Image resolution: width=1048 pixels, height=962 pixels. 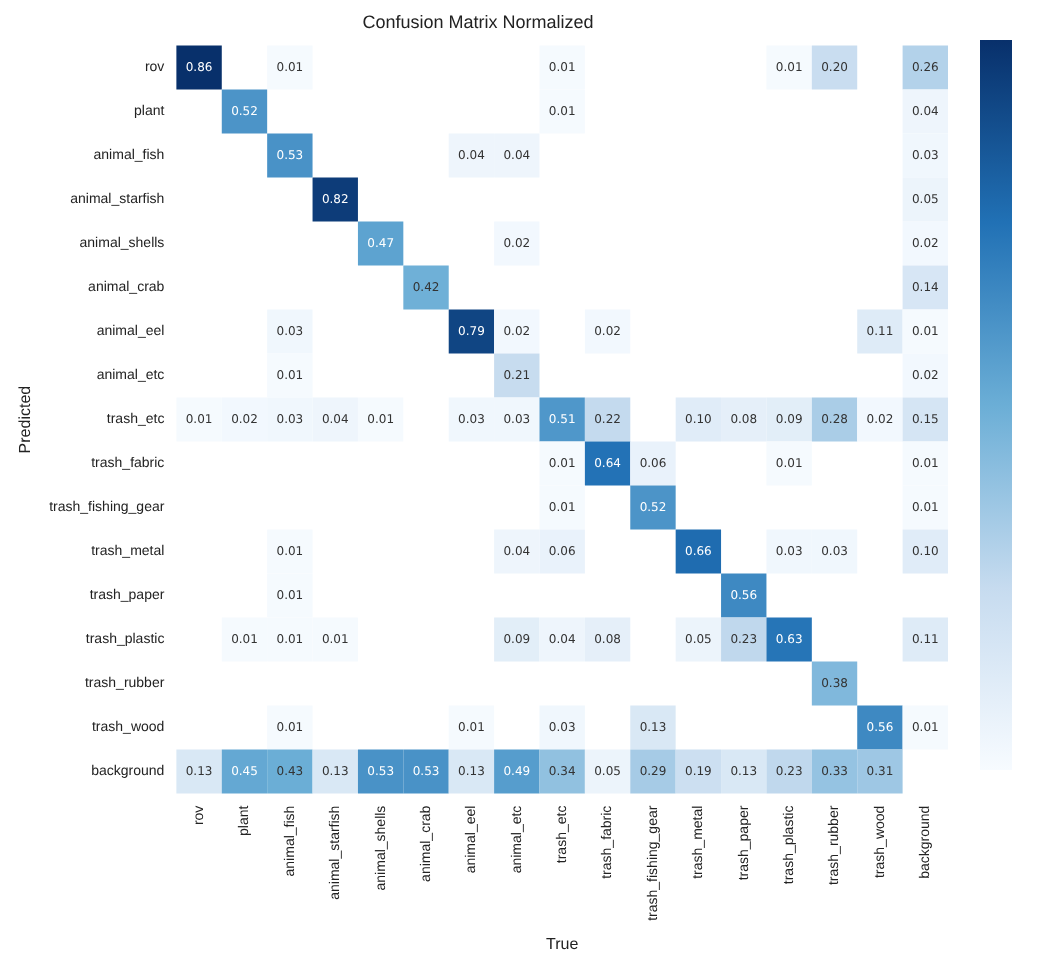 I want to click on y-axis-title: Predicted, so click(x=25, y=419).